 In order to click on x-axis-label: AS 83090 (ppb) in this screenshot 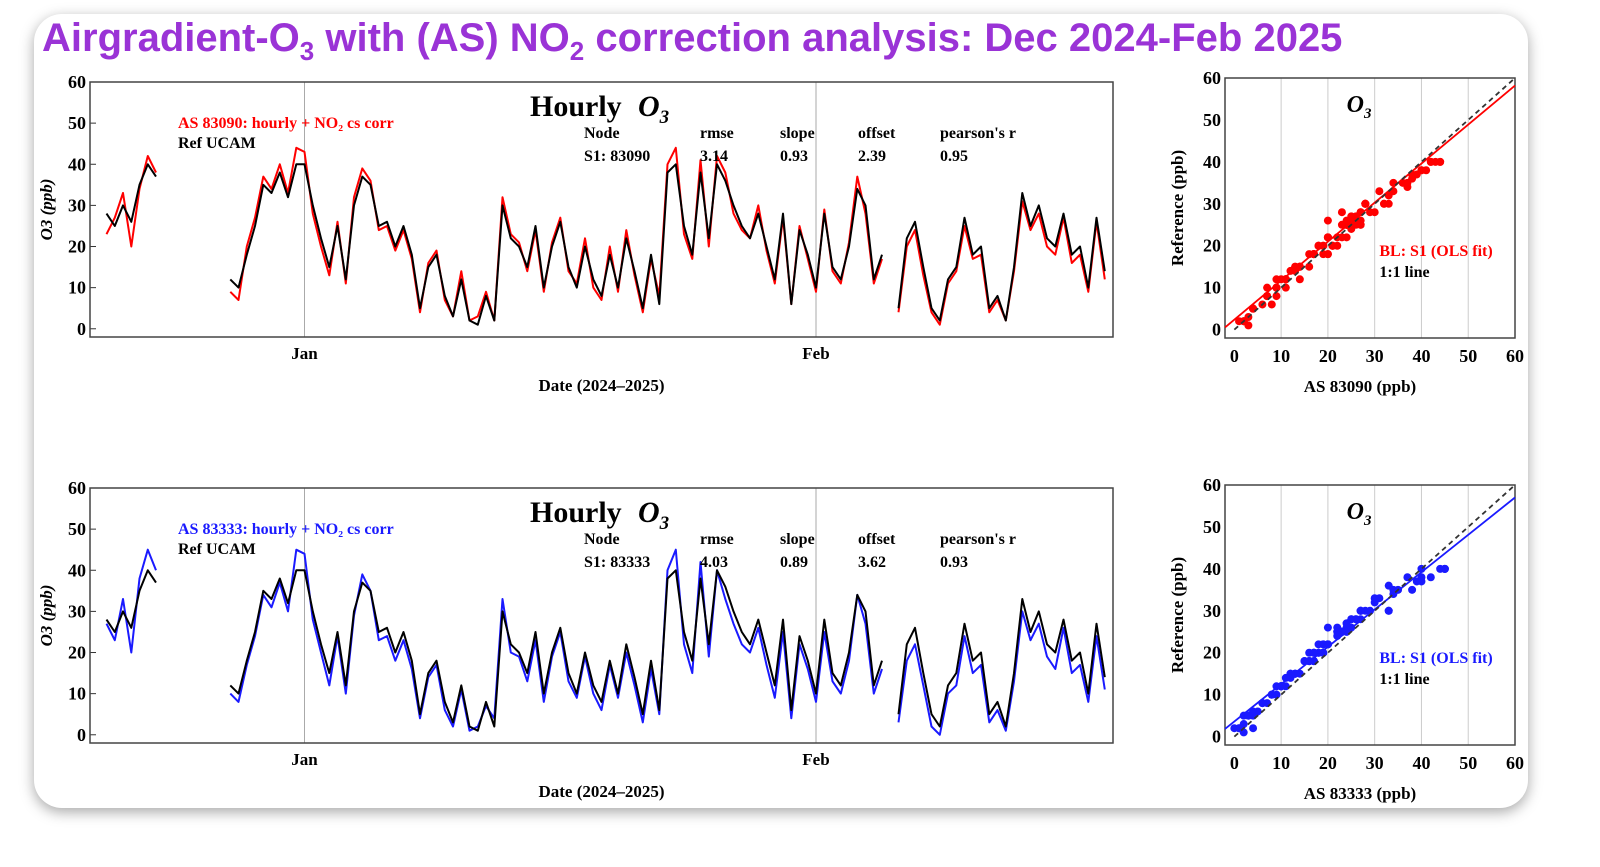, I will do `click(1360, 386)`.